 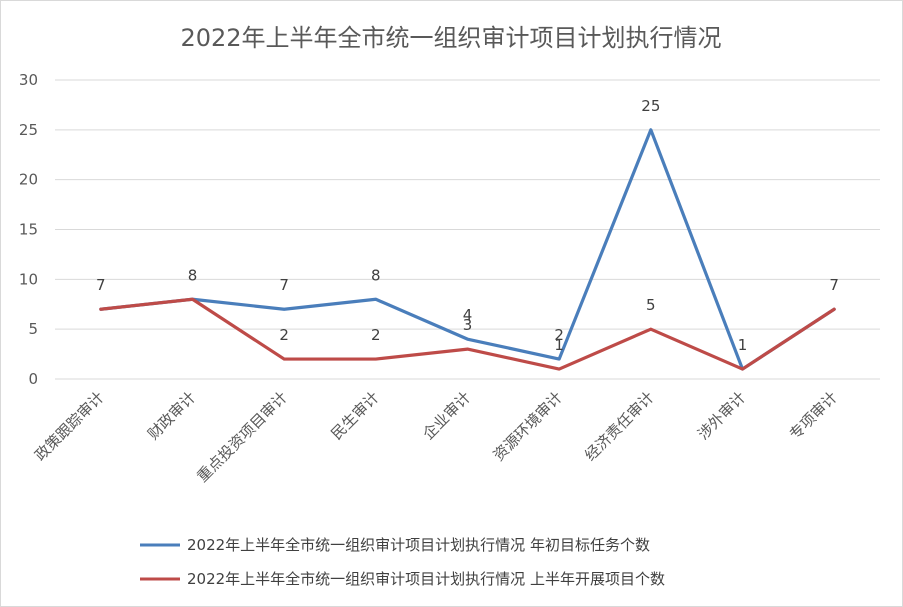 I want to click on y-axis-ticks: 0 5 10 15 20 25 30, so click(x=28, y=229).